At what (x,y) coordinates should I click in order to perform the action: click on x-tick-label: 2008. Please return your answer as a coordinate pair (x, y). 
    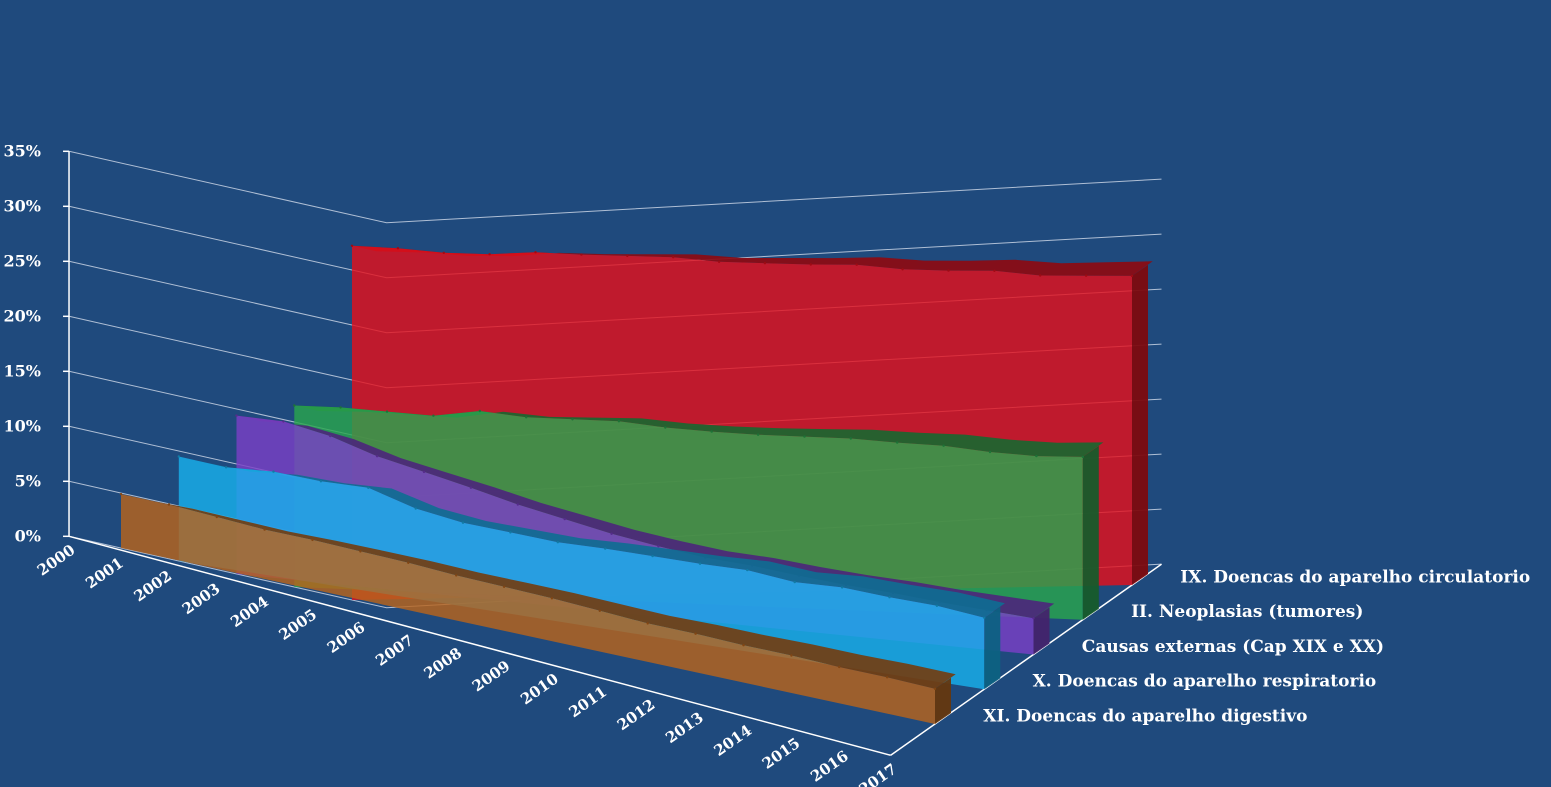
    Looking at the image, I should click on (443, 663).